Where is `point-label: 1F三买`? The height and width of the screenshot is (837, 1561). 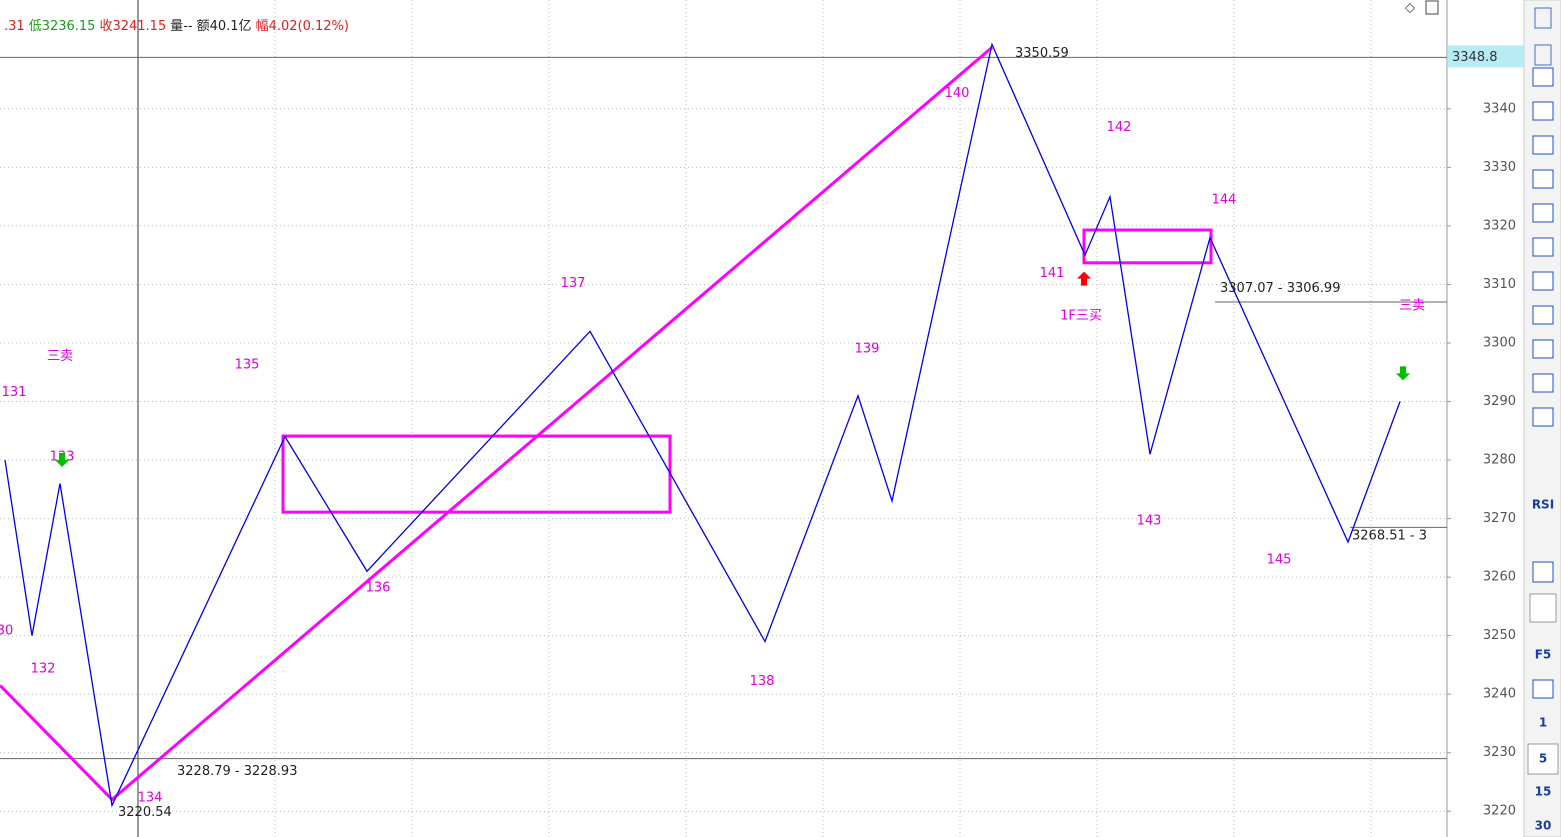 point-label: 1F三买 is located at coordinates (1081, 316).